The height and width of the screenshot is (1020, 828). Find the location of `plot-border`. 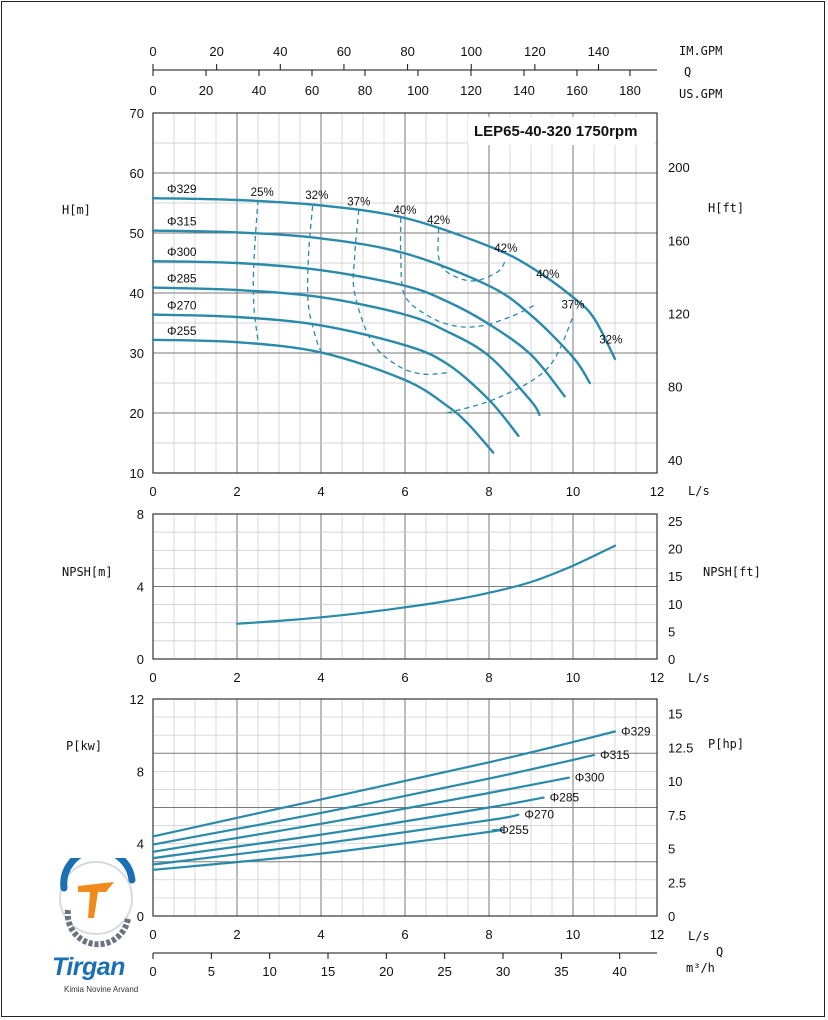

plot-border is located at coordinates (405, 807).